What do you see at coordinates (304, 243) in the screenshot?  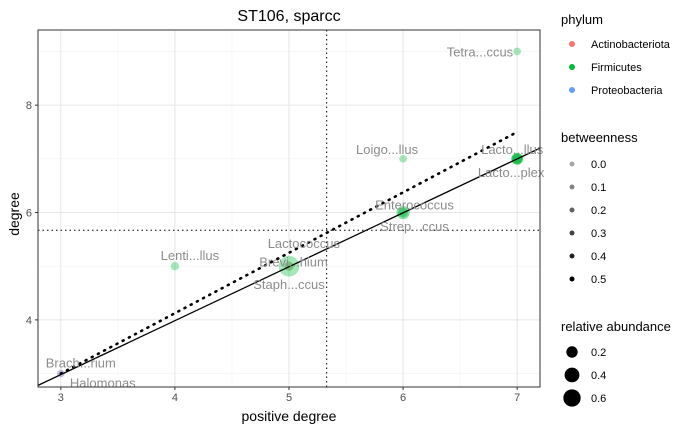 I see `point-label: Lactococcus` at bounding box center [304, 243].